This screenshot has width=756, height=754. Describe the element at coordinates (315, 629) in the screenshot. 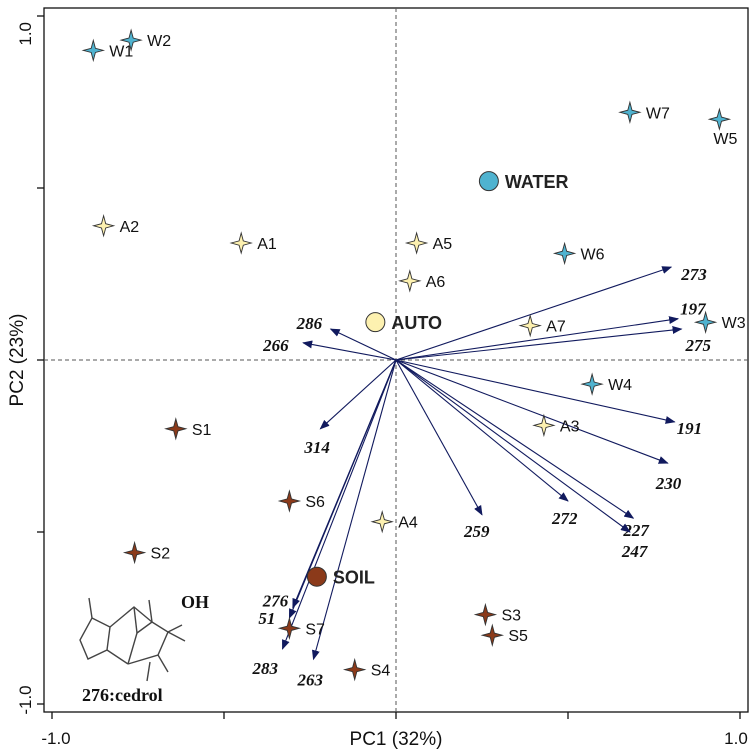

I see `point-label-S7: S7` at that location.